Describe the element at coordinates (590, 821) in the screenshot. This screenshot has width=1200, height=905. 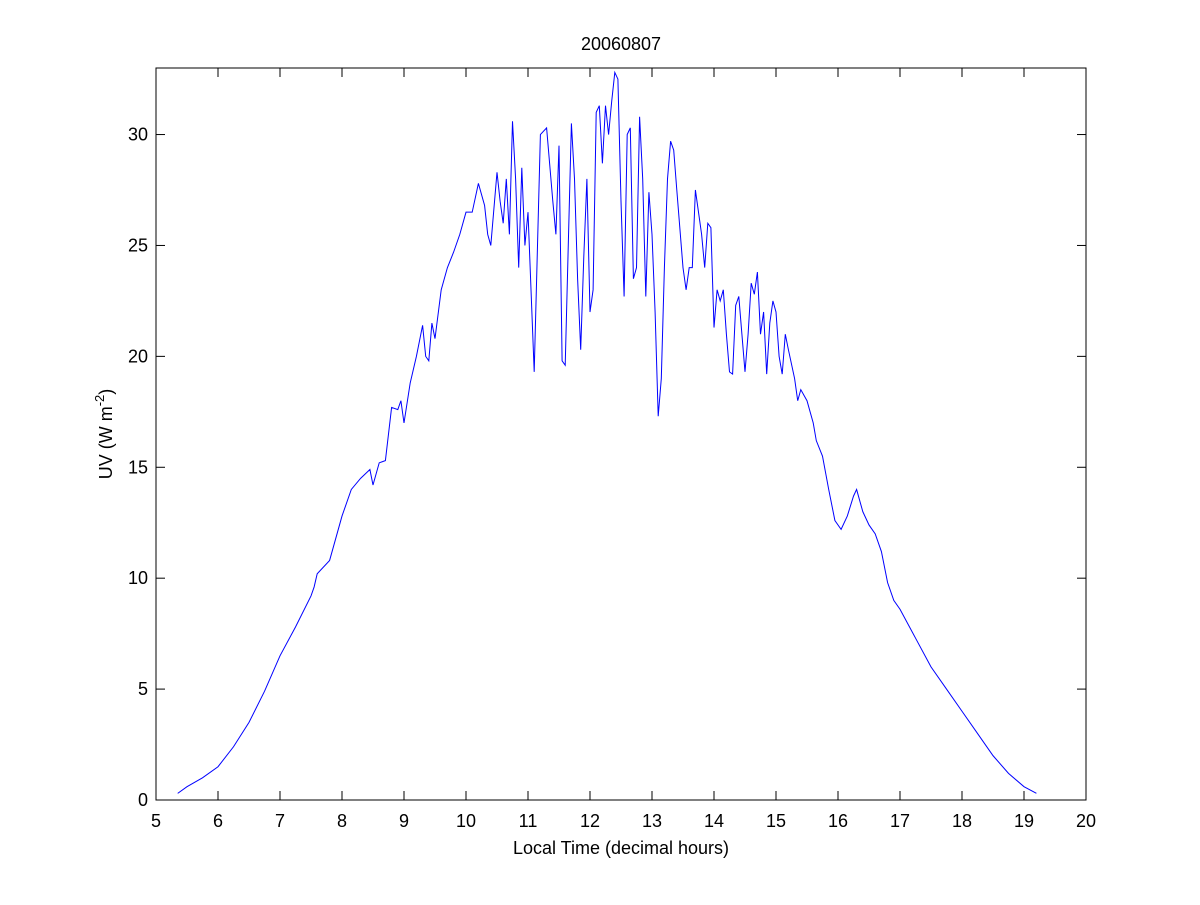
I see `x-tick-label: 12` at that location.